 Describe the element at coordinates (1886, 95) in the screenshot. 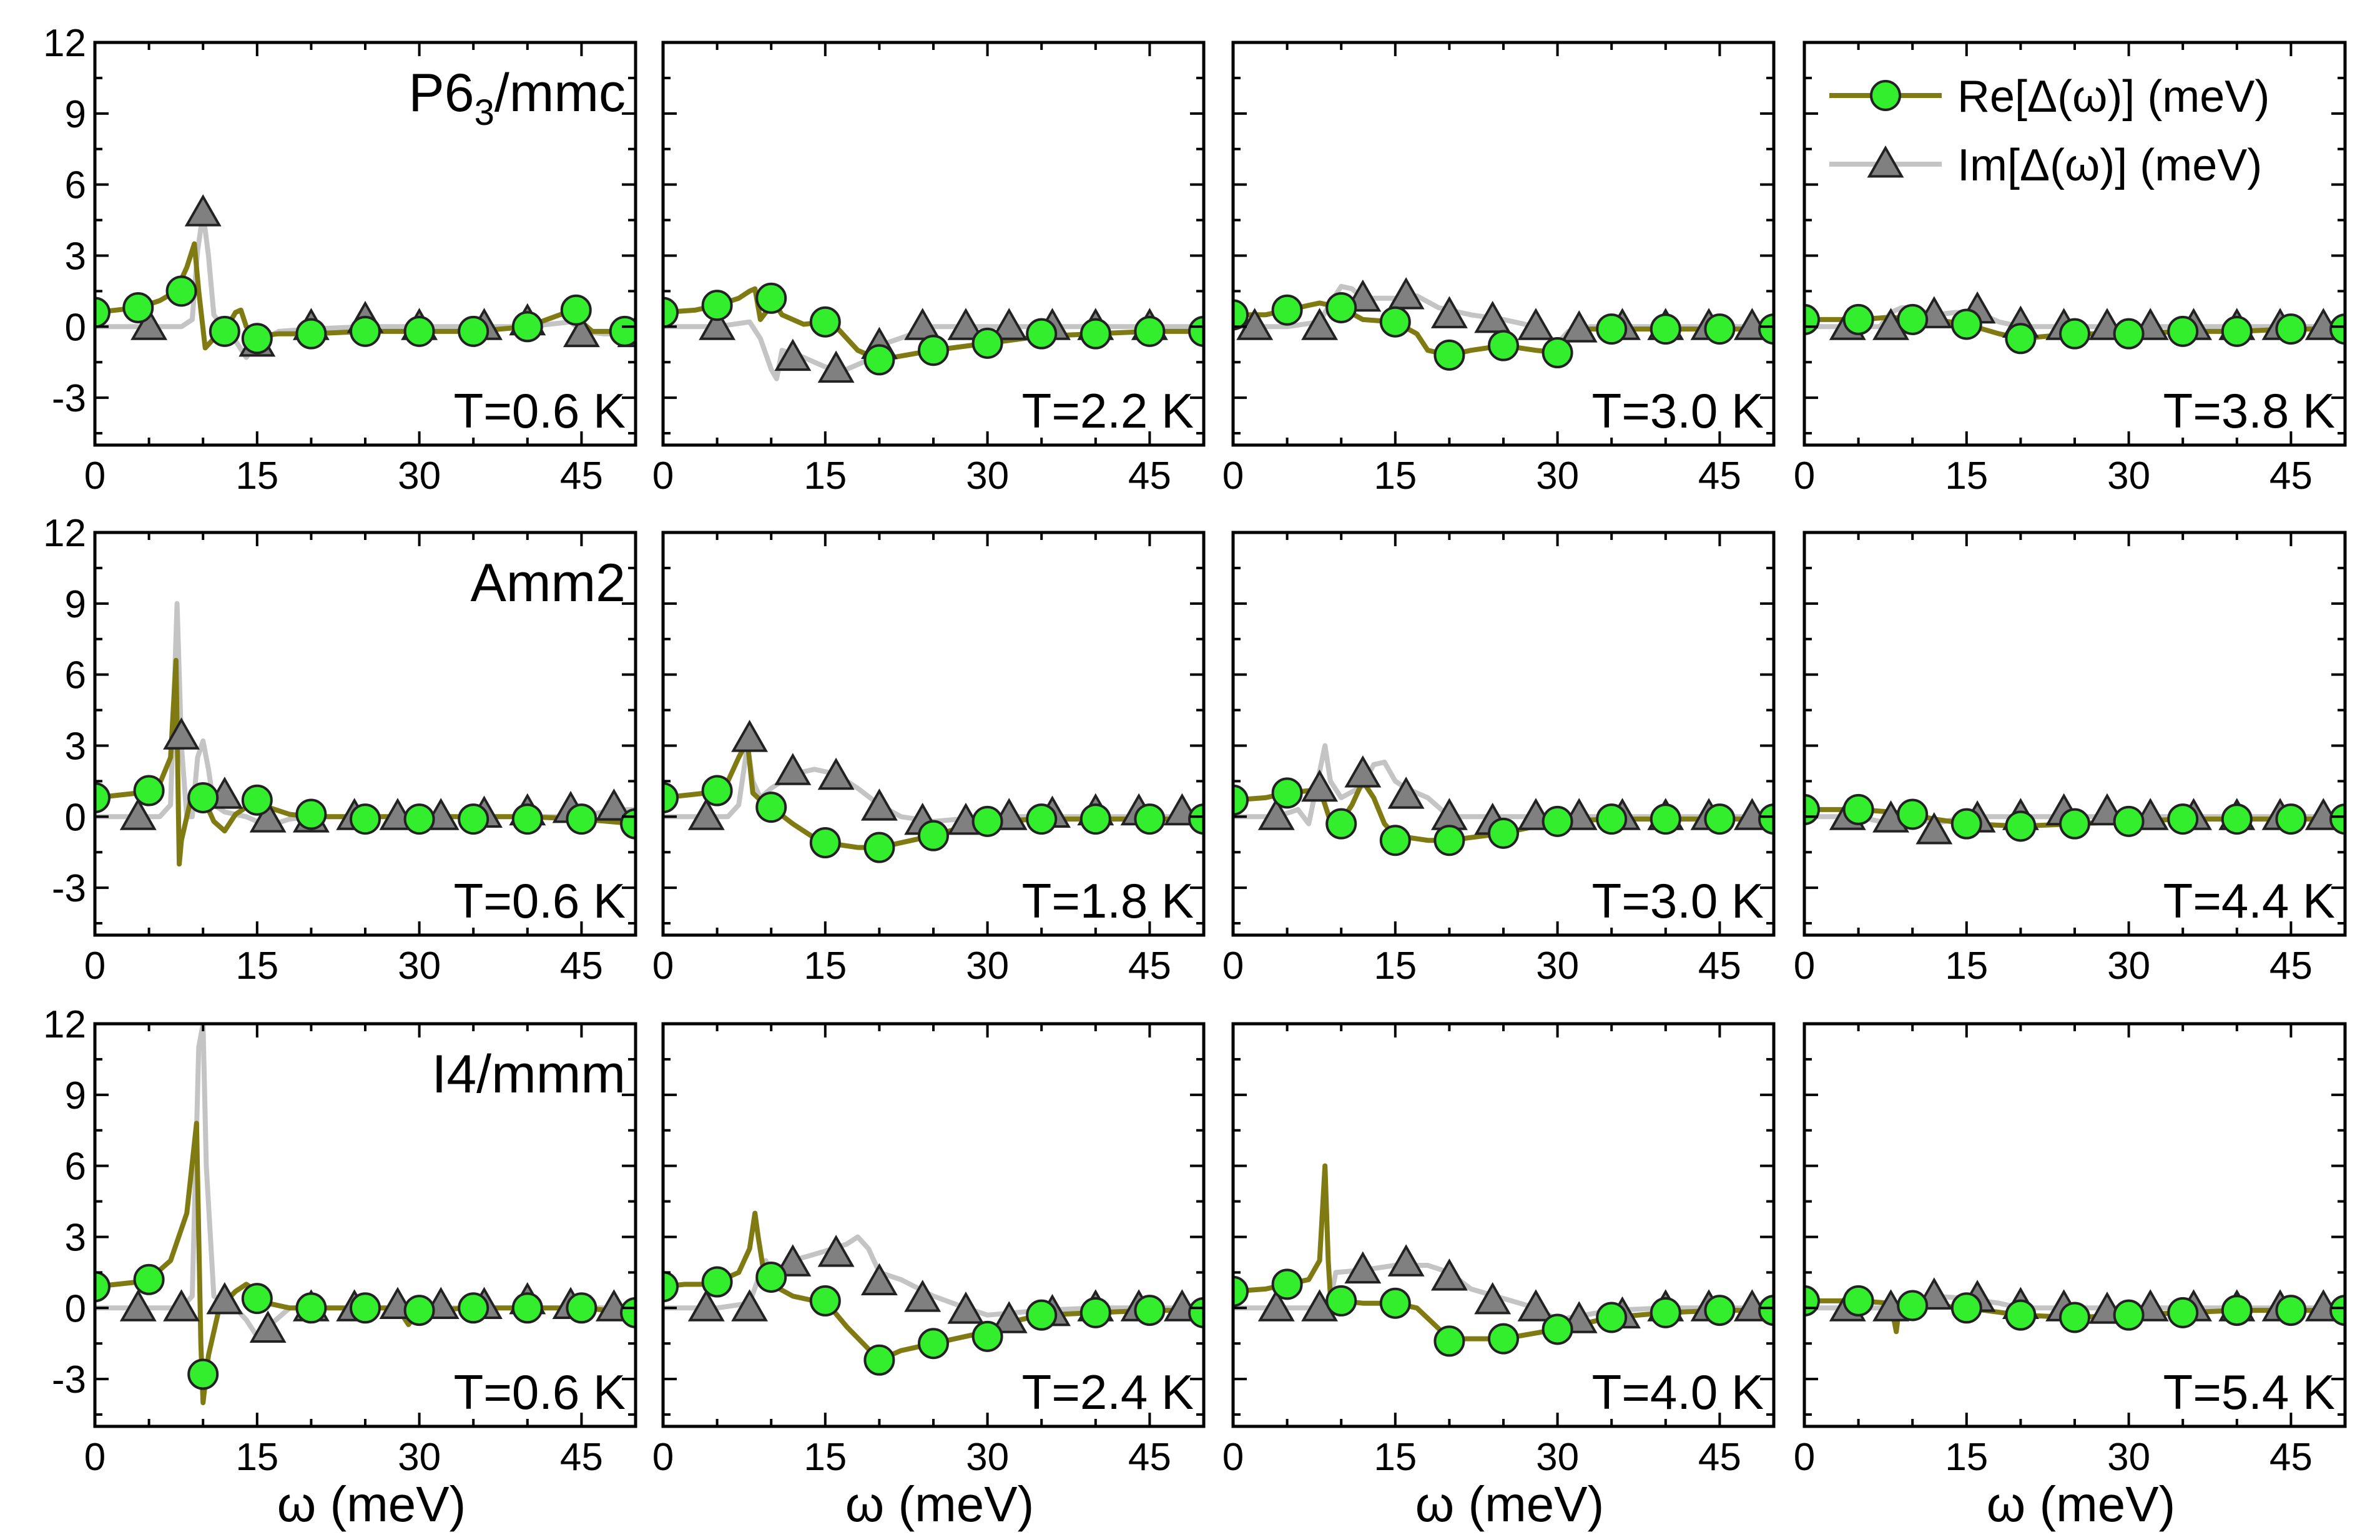

I see `legend-re-marker` at that location.